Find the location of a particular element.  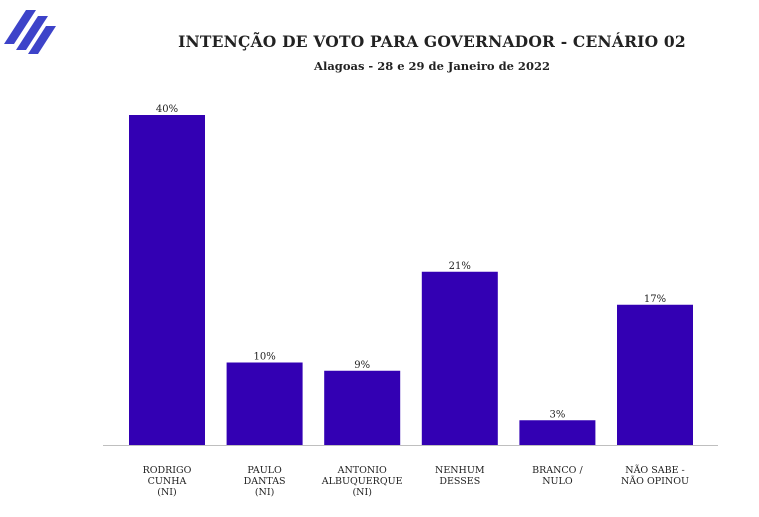

category-tick-label: NENHUM DESSES is located at coordinates (460, 476).